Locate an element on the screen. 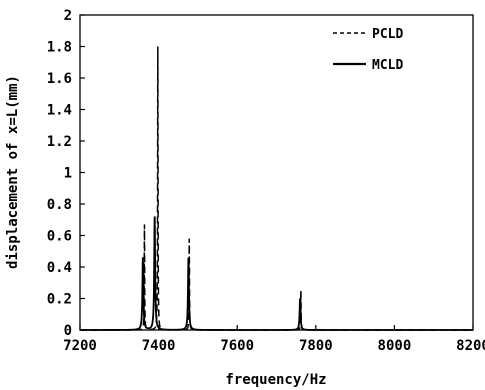 The height and width of the screenshot is (390, 485). y-tick-label: 1.6 is located at coordinates (59, 79).